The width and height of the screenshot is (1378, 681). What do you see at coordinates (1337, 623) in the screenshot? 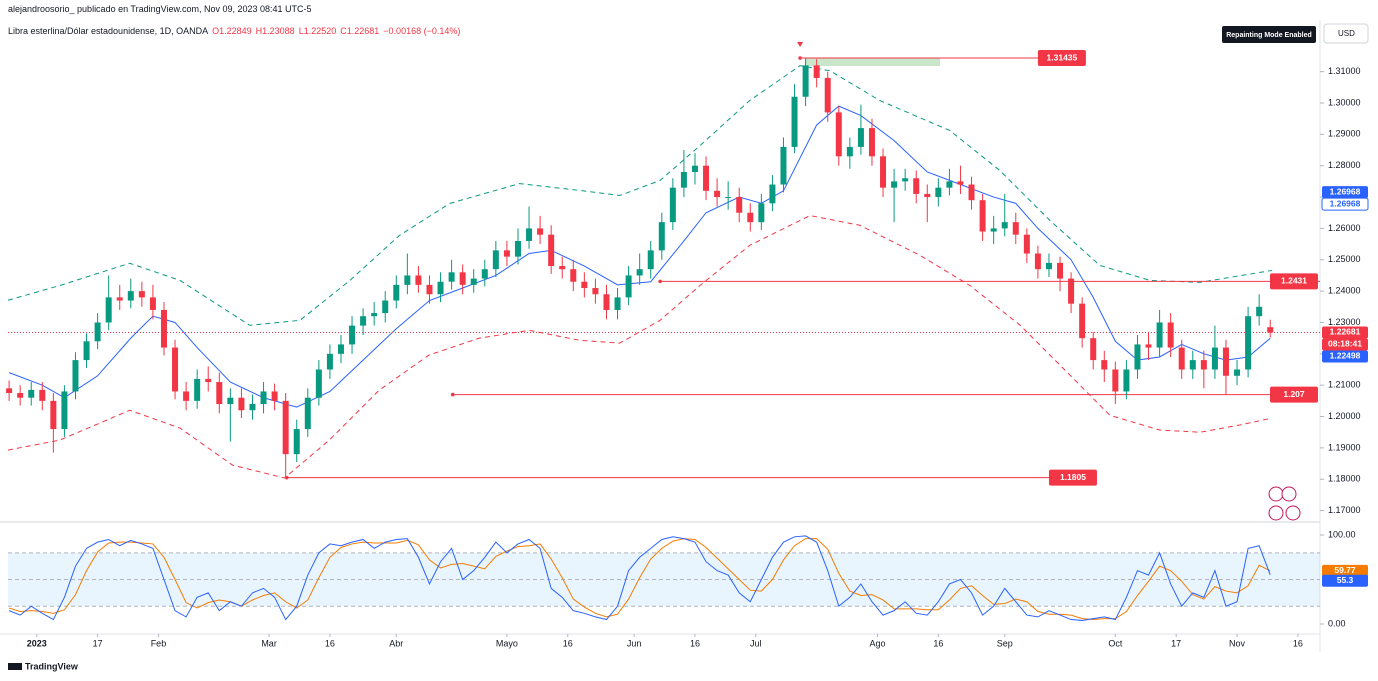
I see `osc-tick-label: 0.00` at bounding box center [1337, 623].